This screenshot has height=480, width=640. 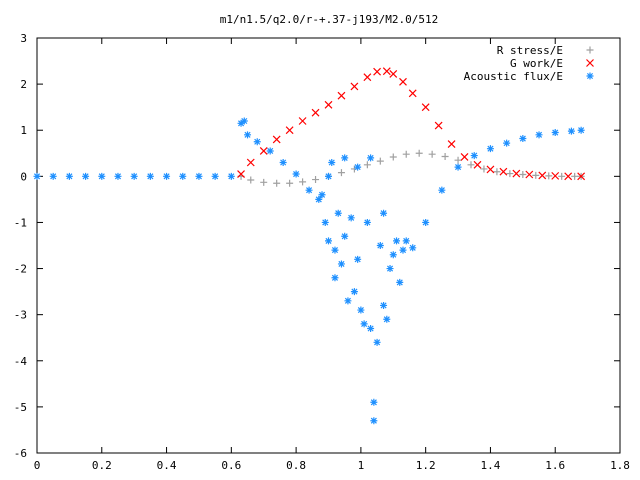 I want to click on x-tick-label: 1.4, so click(x=491, y=465).